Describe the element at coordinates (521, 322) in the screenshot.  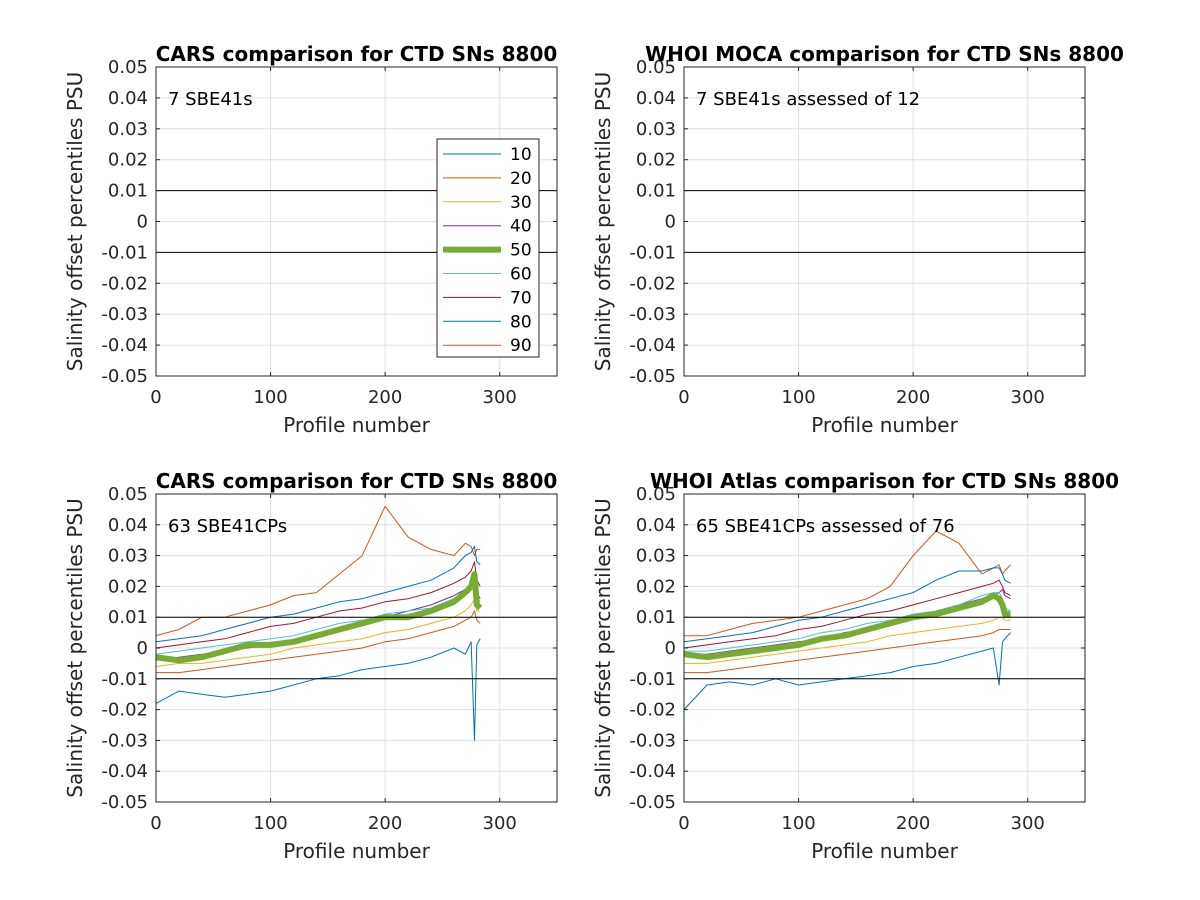
I see `legend-label: 80` at that location.